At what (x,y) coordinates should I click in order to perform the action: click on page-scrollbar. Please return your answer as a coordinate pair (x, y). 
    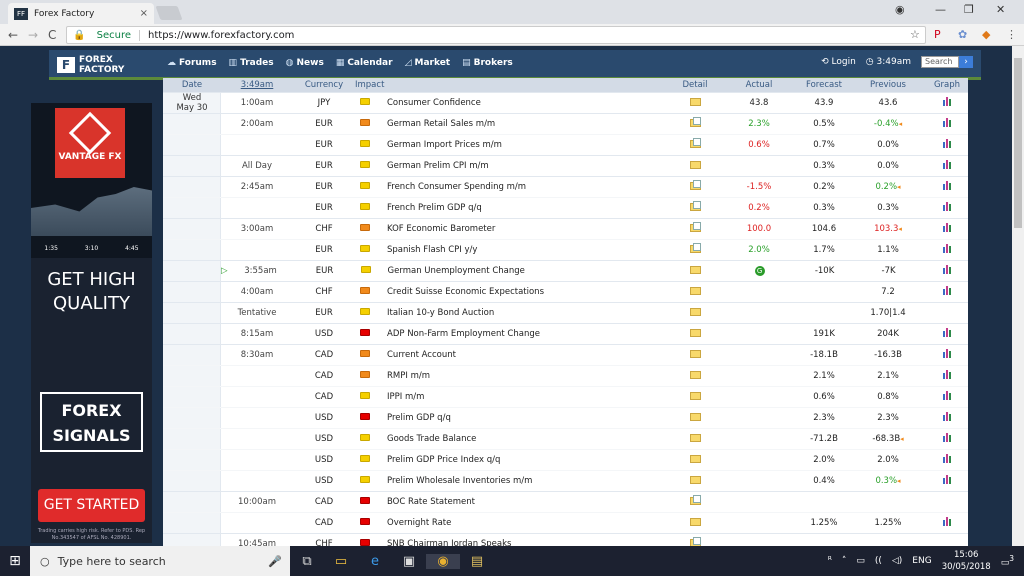
    Looking at the image, I should click on (1018, 296).